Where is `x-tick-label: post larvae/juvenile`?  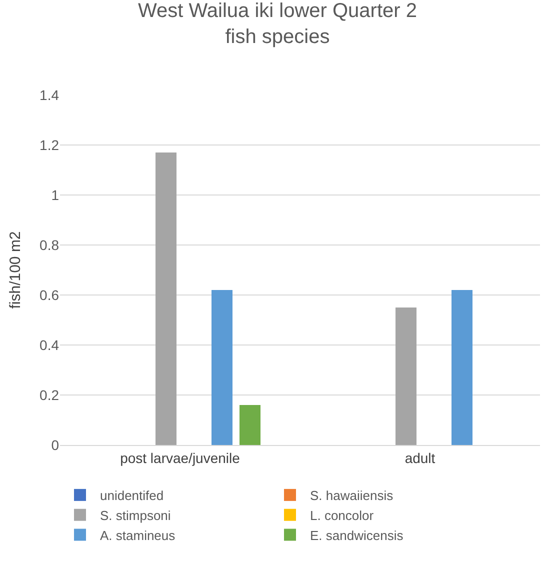 x-tick-label: post larvae/juvenile is located at coordinates (180, 458).